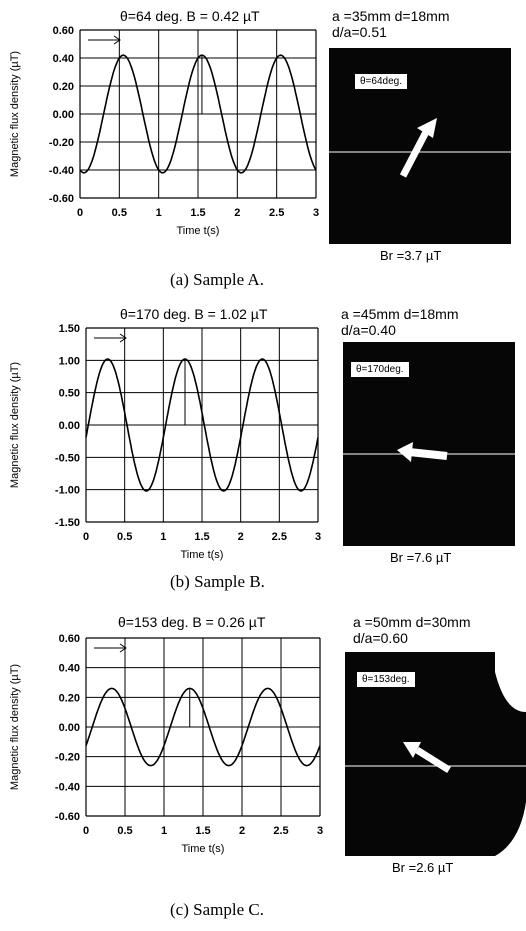  Describe the element at coordinates (386, 679) in the screenshot. I see `theta-label: θ=153deg.` at that location.